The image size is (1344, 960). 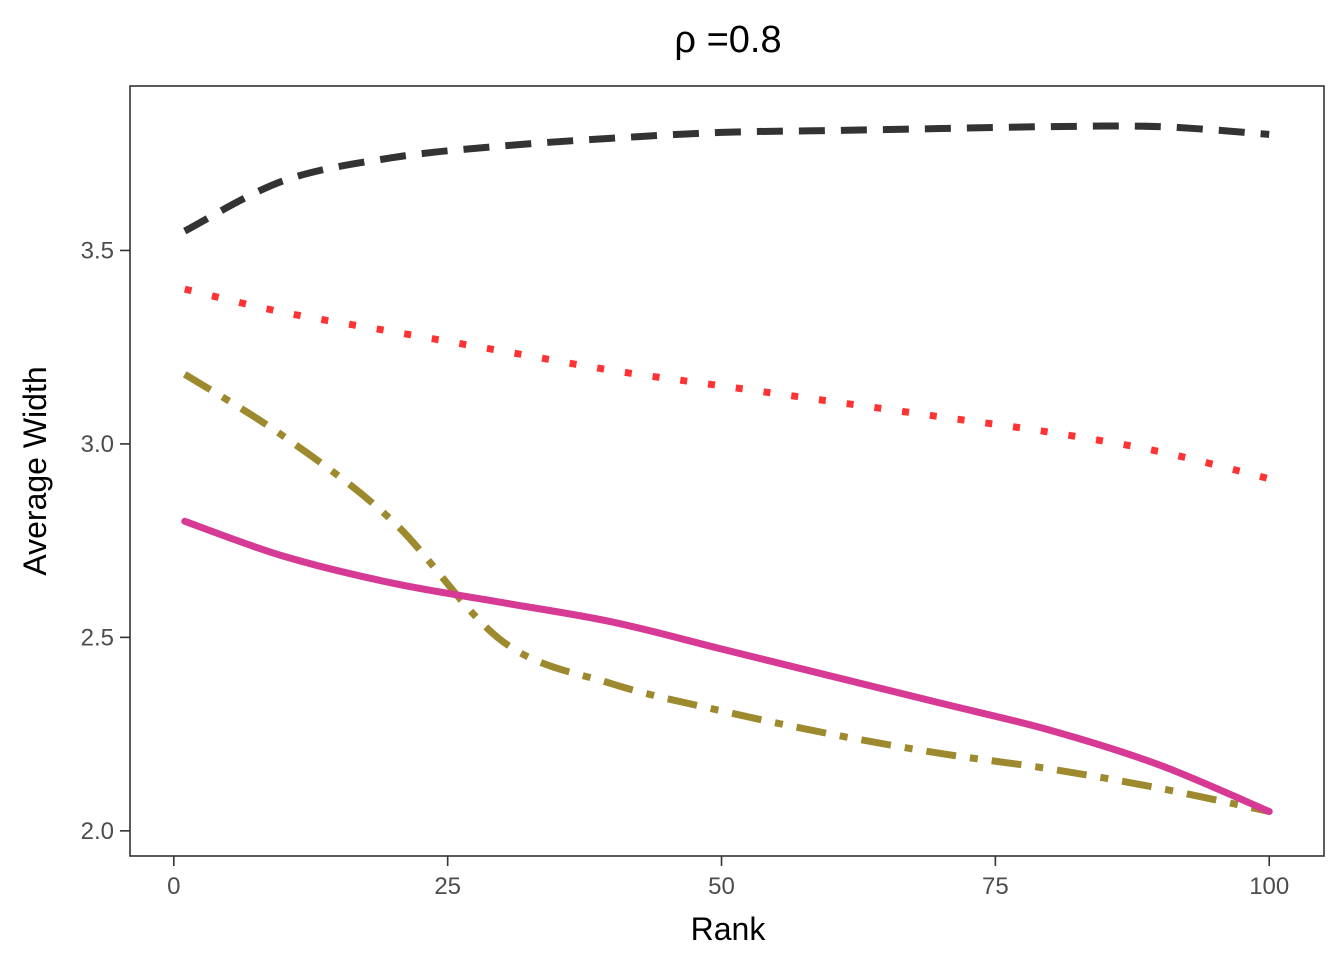 I want to click on y-tick-label: 2.0, so click(x=97, y=831).